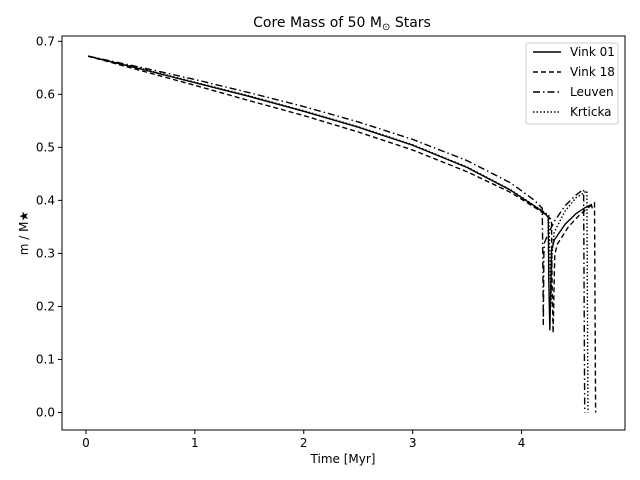  I want to click on legend: Vink 01 Vink 18 Leuven Krticka, so click(572, 83).